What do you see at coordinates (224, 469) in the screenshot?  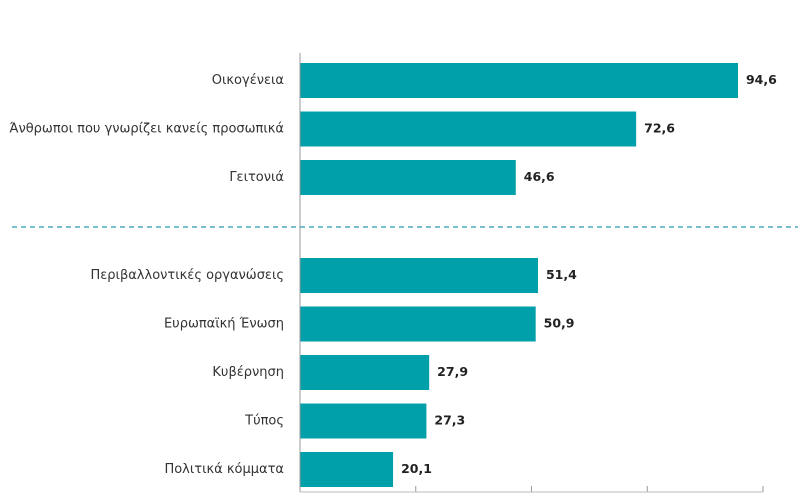 I see `category-label: Πολιτικά κόμματα` at bounding box center [224, 469].